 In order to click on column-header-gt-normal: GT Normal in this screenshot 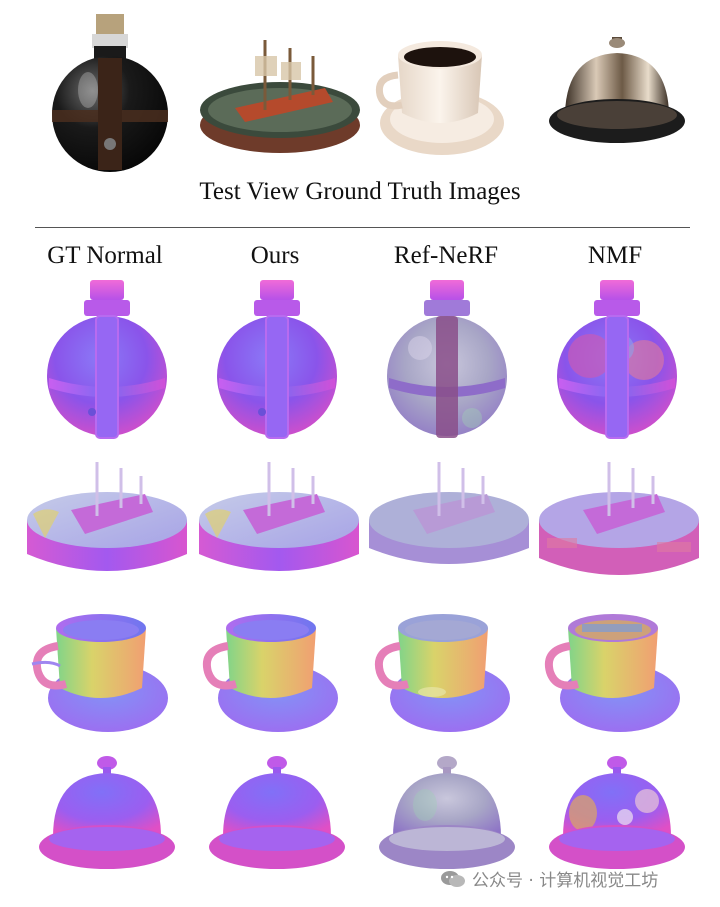, I will do `click(105, 255)`.